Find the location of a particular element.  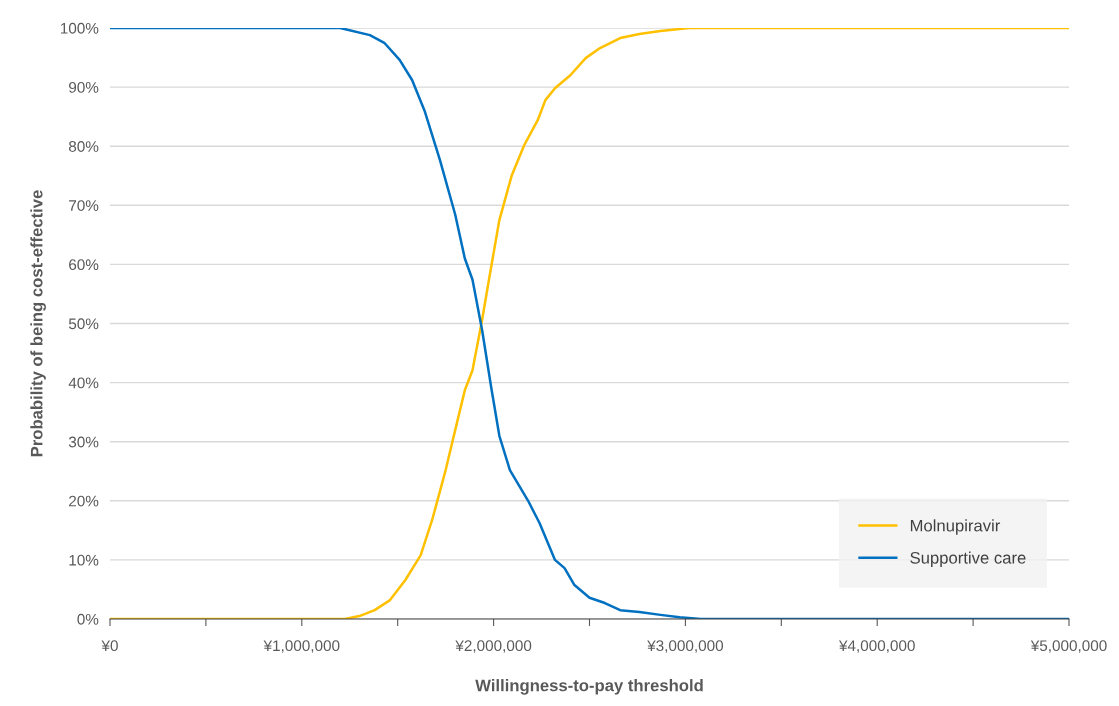

y-tick-label: 100% is located at coordinates (79, 28).